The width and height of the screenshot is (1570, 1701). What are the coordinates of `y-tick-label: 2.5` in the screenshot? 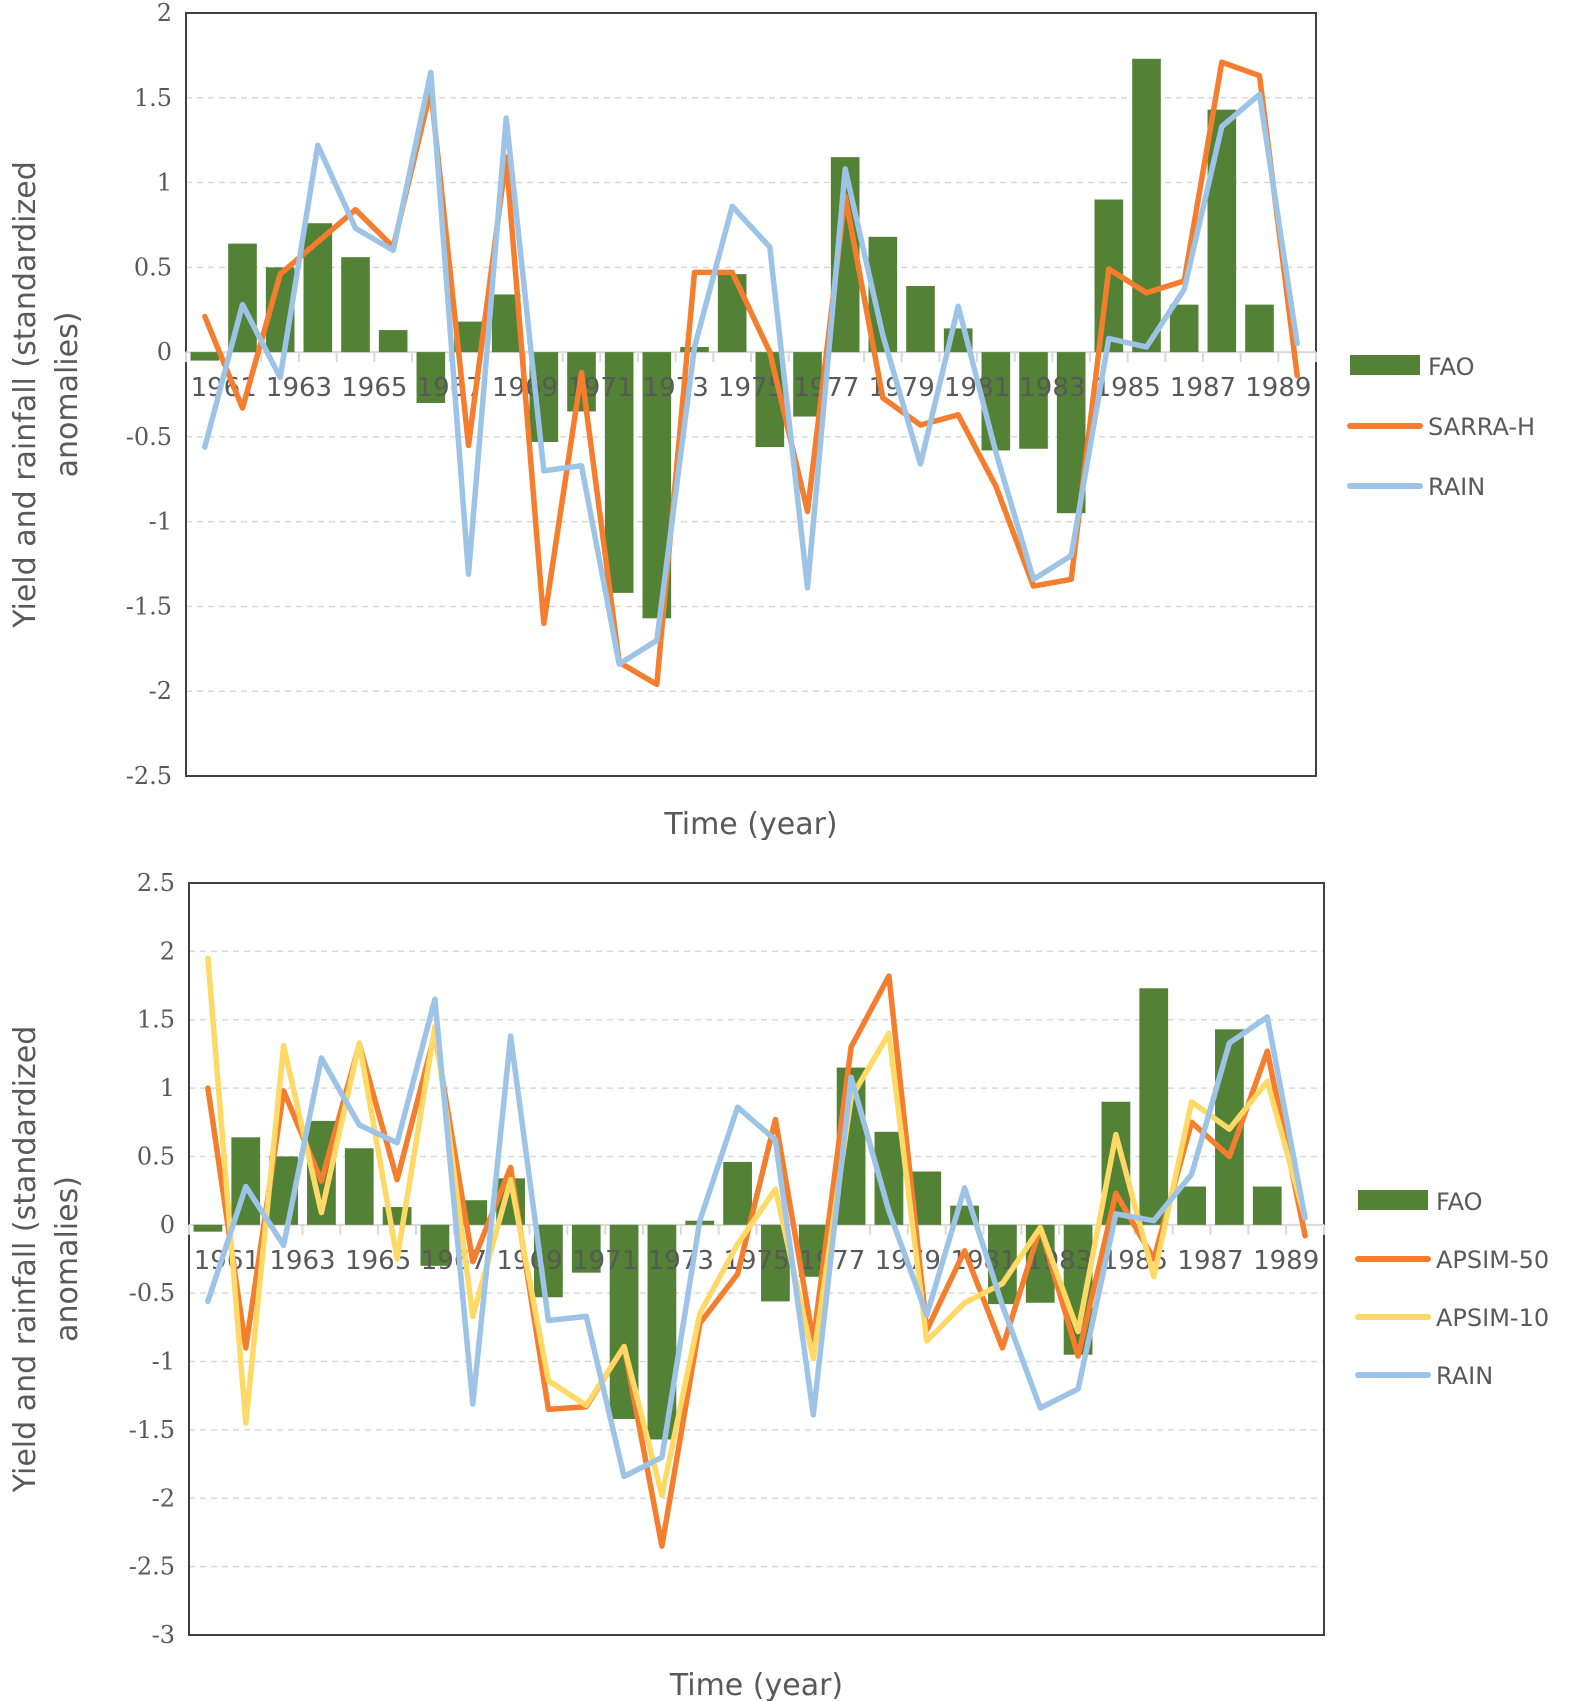 It's located at (156, 883).